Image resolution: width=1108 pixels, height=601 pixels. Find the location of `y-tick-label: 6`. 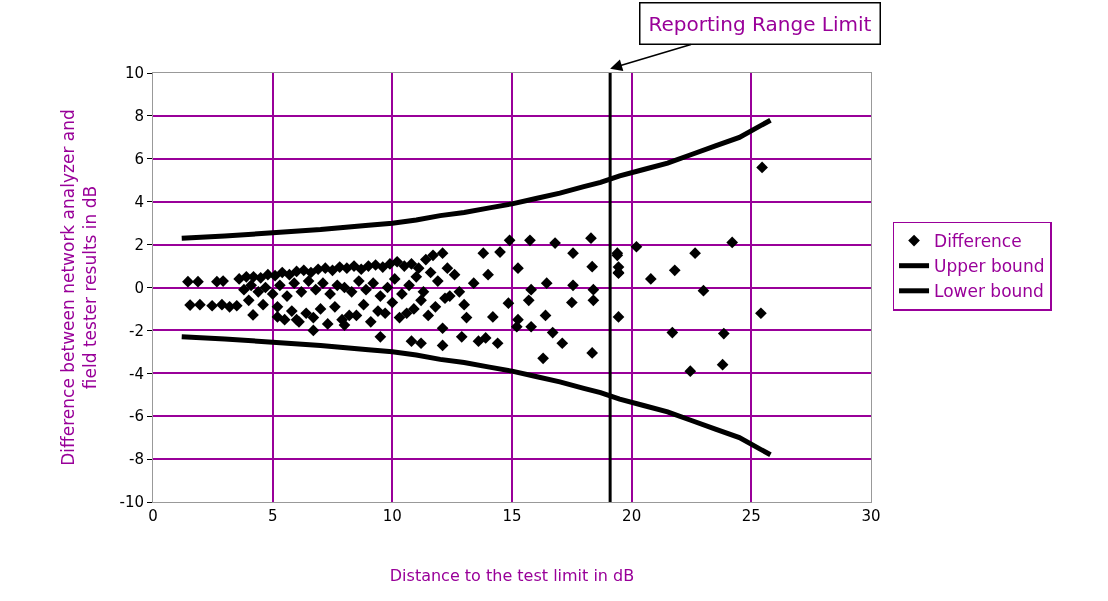

y-tick-label: 6 is located at coordinates (139, 159).